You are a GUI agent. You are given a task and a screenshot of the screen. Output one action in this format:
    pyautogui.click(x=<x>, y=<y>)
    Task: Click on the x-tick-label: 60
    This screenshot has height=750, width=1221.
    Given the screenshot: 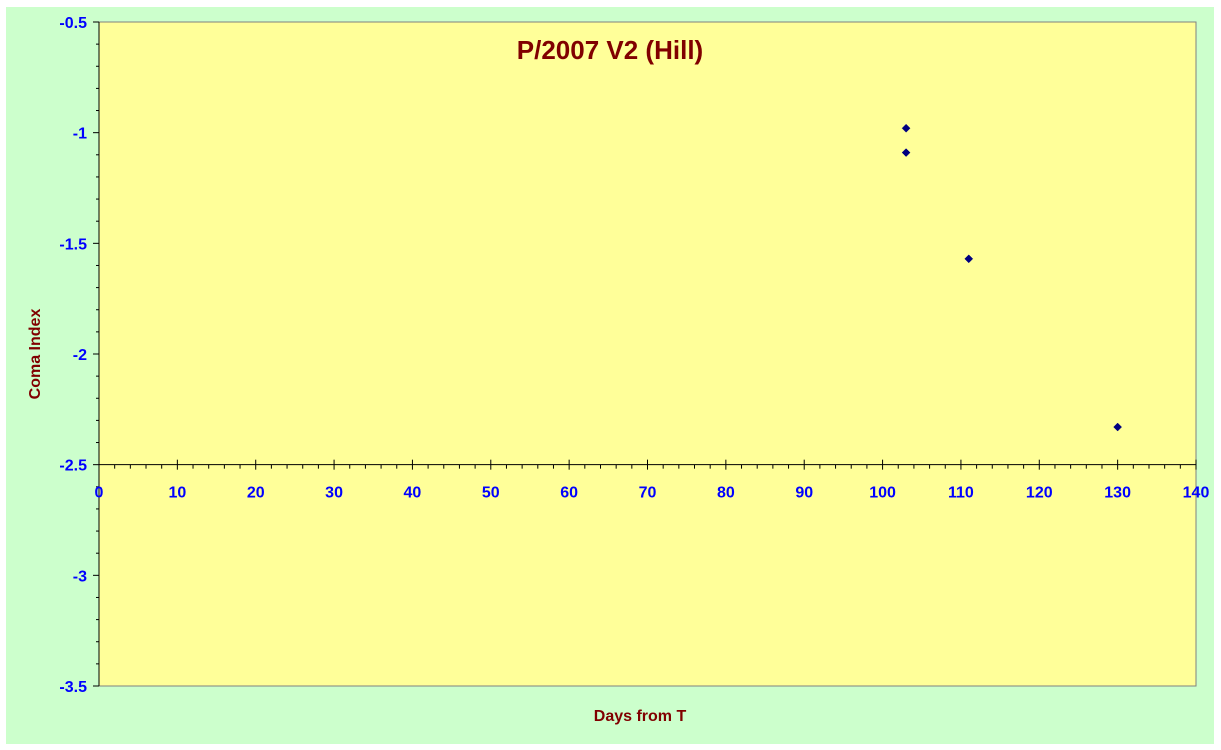 What is the action you would take?
    pyautogui.click(x=569, y=493)
    